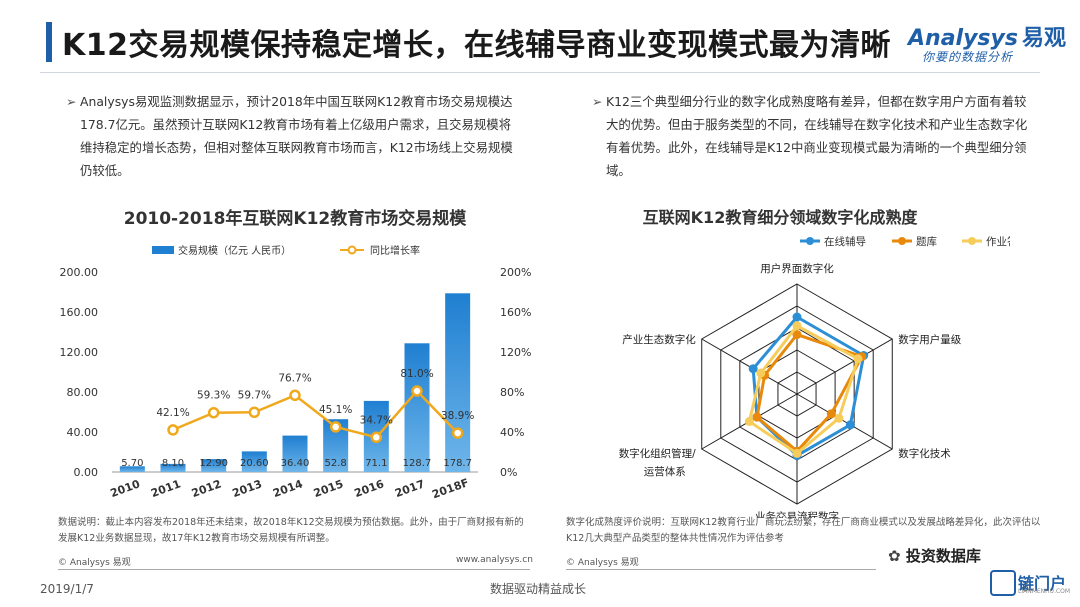 Image resolution: width=1080 pixels, height=607 pixels. I want to click on logo-slogan: 你要的数据分析, so click(968, 57).